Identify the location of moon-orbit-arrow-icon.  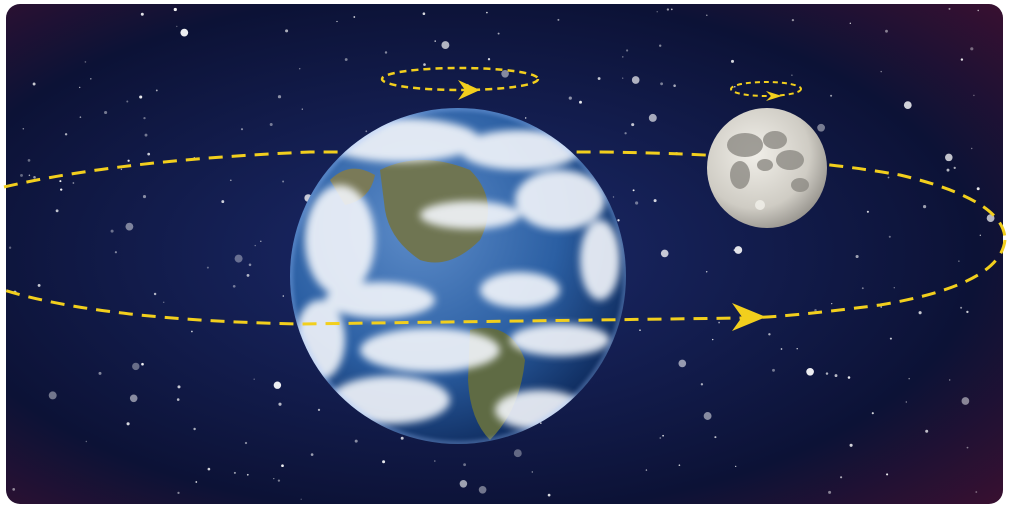
(749, 317).